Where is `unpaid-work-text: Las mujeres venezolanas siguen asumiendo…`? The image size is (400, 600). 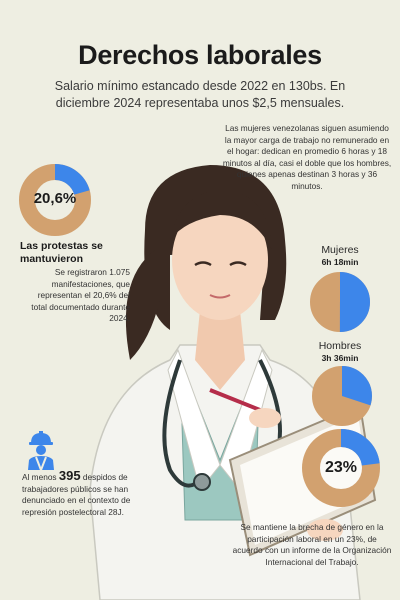 unpaid-work-text: Las mujeres venezolanas siguen asumiendo… is located at coordinates (307, 157).